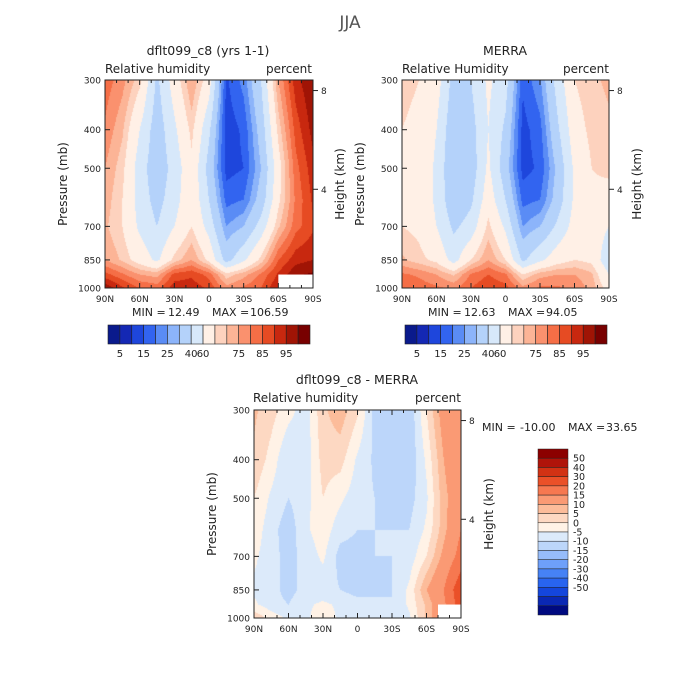  What do you see at coordinates (241, 558) in the screenshot?
I see `panel-difference-ytick-label: 700` at bounding box center [241, 558].